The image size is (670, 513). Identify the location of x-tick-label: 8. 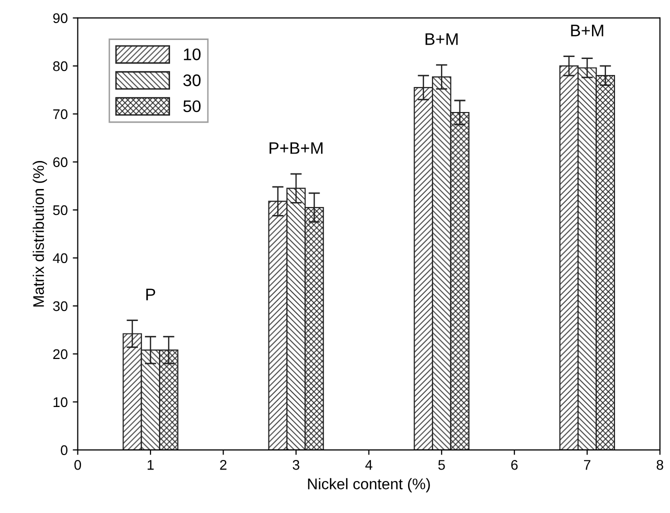
(660, 465).